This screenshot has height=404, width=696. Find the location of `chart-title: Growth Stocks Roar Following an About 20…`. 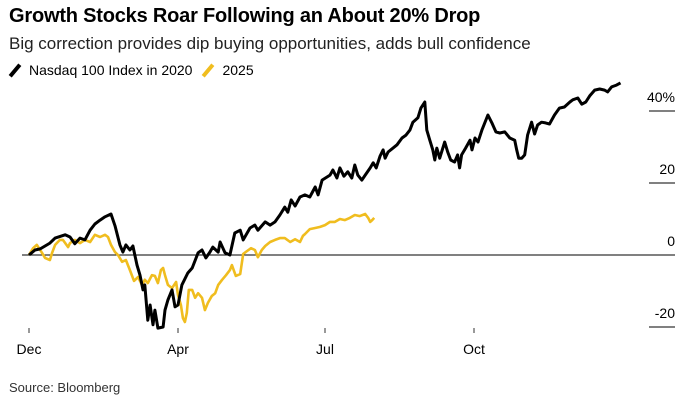

chart-title: Growth Stocks Roar Following an About 20… is located at coordinates (245, 16).